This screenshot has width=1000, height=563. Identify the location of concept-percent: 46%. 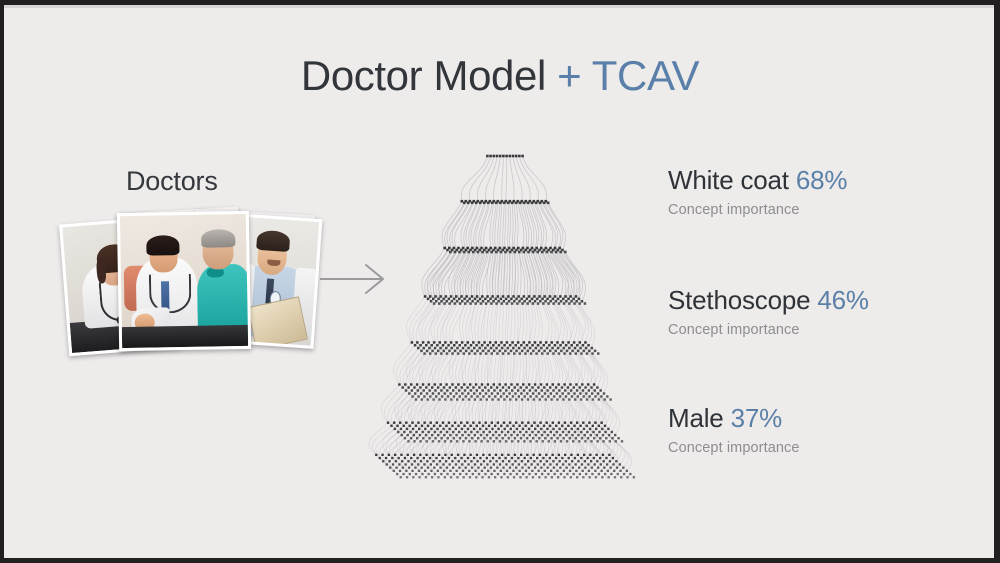
(843, 300).